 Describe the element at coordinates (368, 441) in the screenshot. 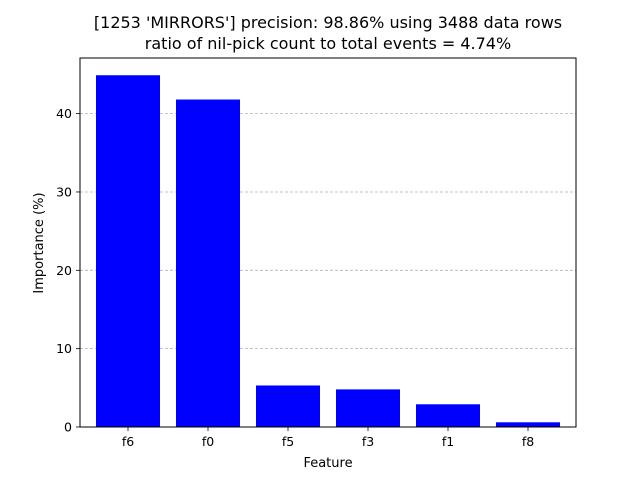

I see `x-tick-label-f3: f3` at that location.